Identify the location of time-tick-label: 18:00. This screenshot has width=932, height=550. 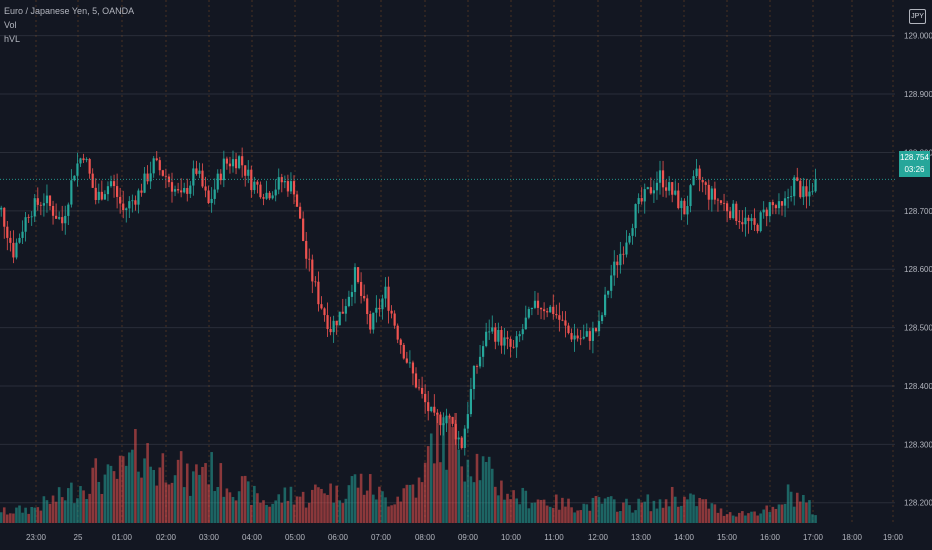
(852, 537).